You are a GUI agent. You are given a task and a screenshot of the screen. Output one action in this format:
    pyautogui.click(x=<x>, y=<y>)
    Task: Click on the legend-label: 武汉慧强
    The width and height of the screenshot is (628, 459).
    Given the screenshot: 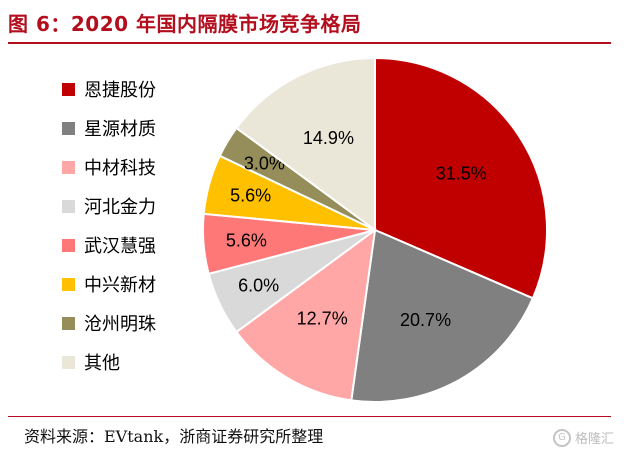 What is the action you would take?
    pyautogui.click(x=120, y=246)
    